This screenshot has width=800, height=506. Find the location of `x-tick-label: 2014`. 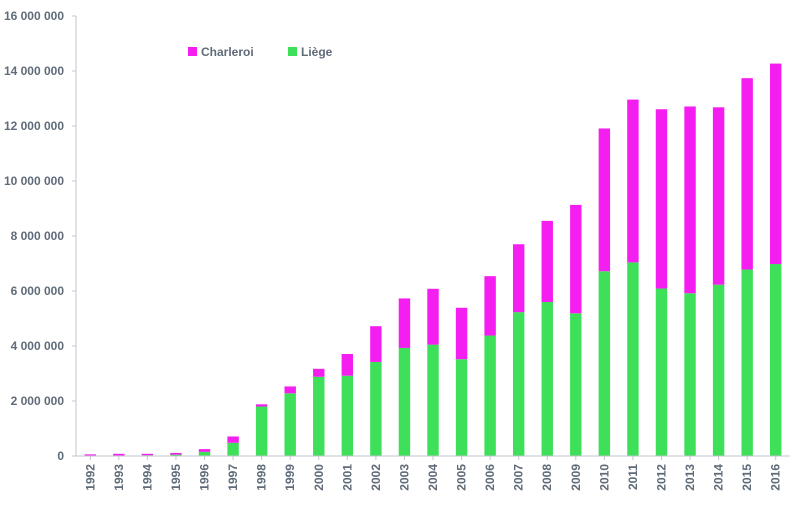

x-tick-label: 2014 is located at coordinates (719, 477).